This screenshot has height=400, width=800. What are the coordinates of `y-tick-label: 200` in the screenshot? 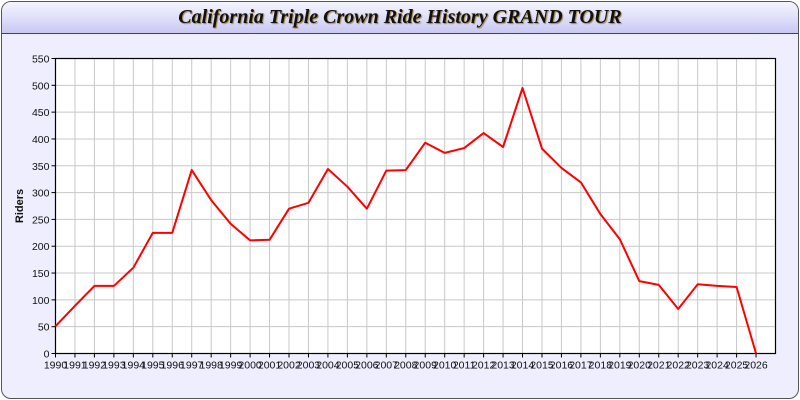 It's located at (41, 247).